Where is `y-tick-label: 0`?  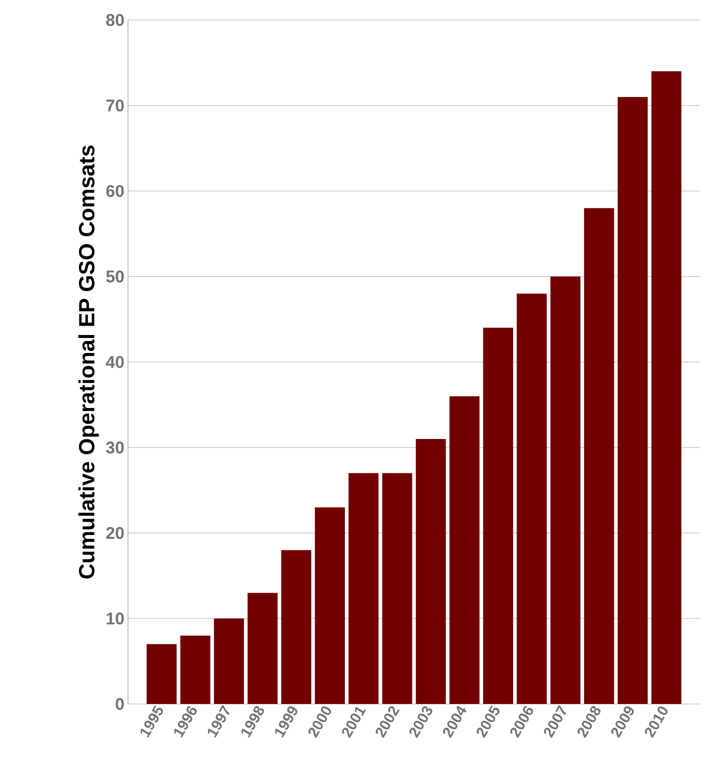
y-tick-label: 0 is located at coordinates (120, 704).